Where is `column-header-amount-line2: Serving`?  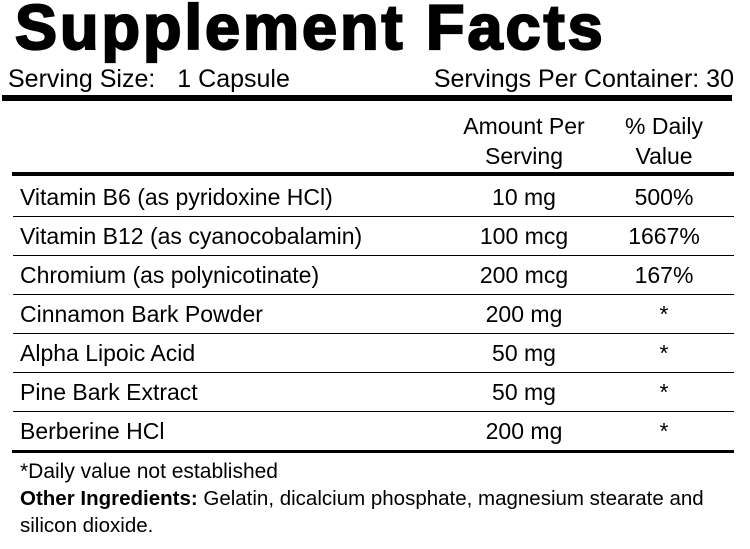
column-header-amount-line2: Serving is located at coordinates (524, 156).